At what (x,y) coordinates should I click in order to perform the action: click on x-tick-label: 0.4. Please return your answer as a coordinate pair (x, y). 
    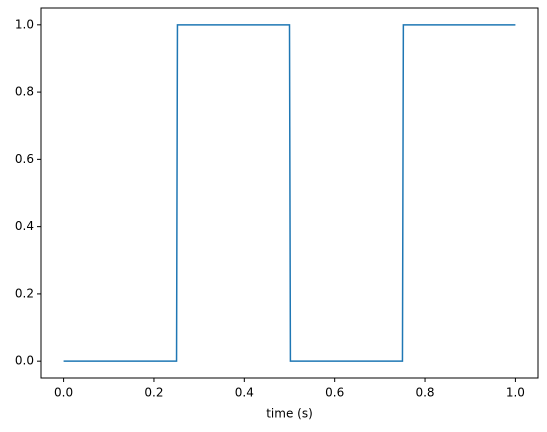
    Looking at the image, I should click on (244, 393).